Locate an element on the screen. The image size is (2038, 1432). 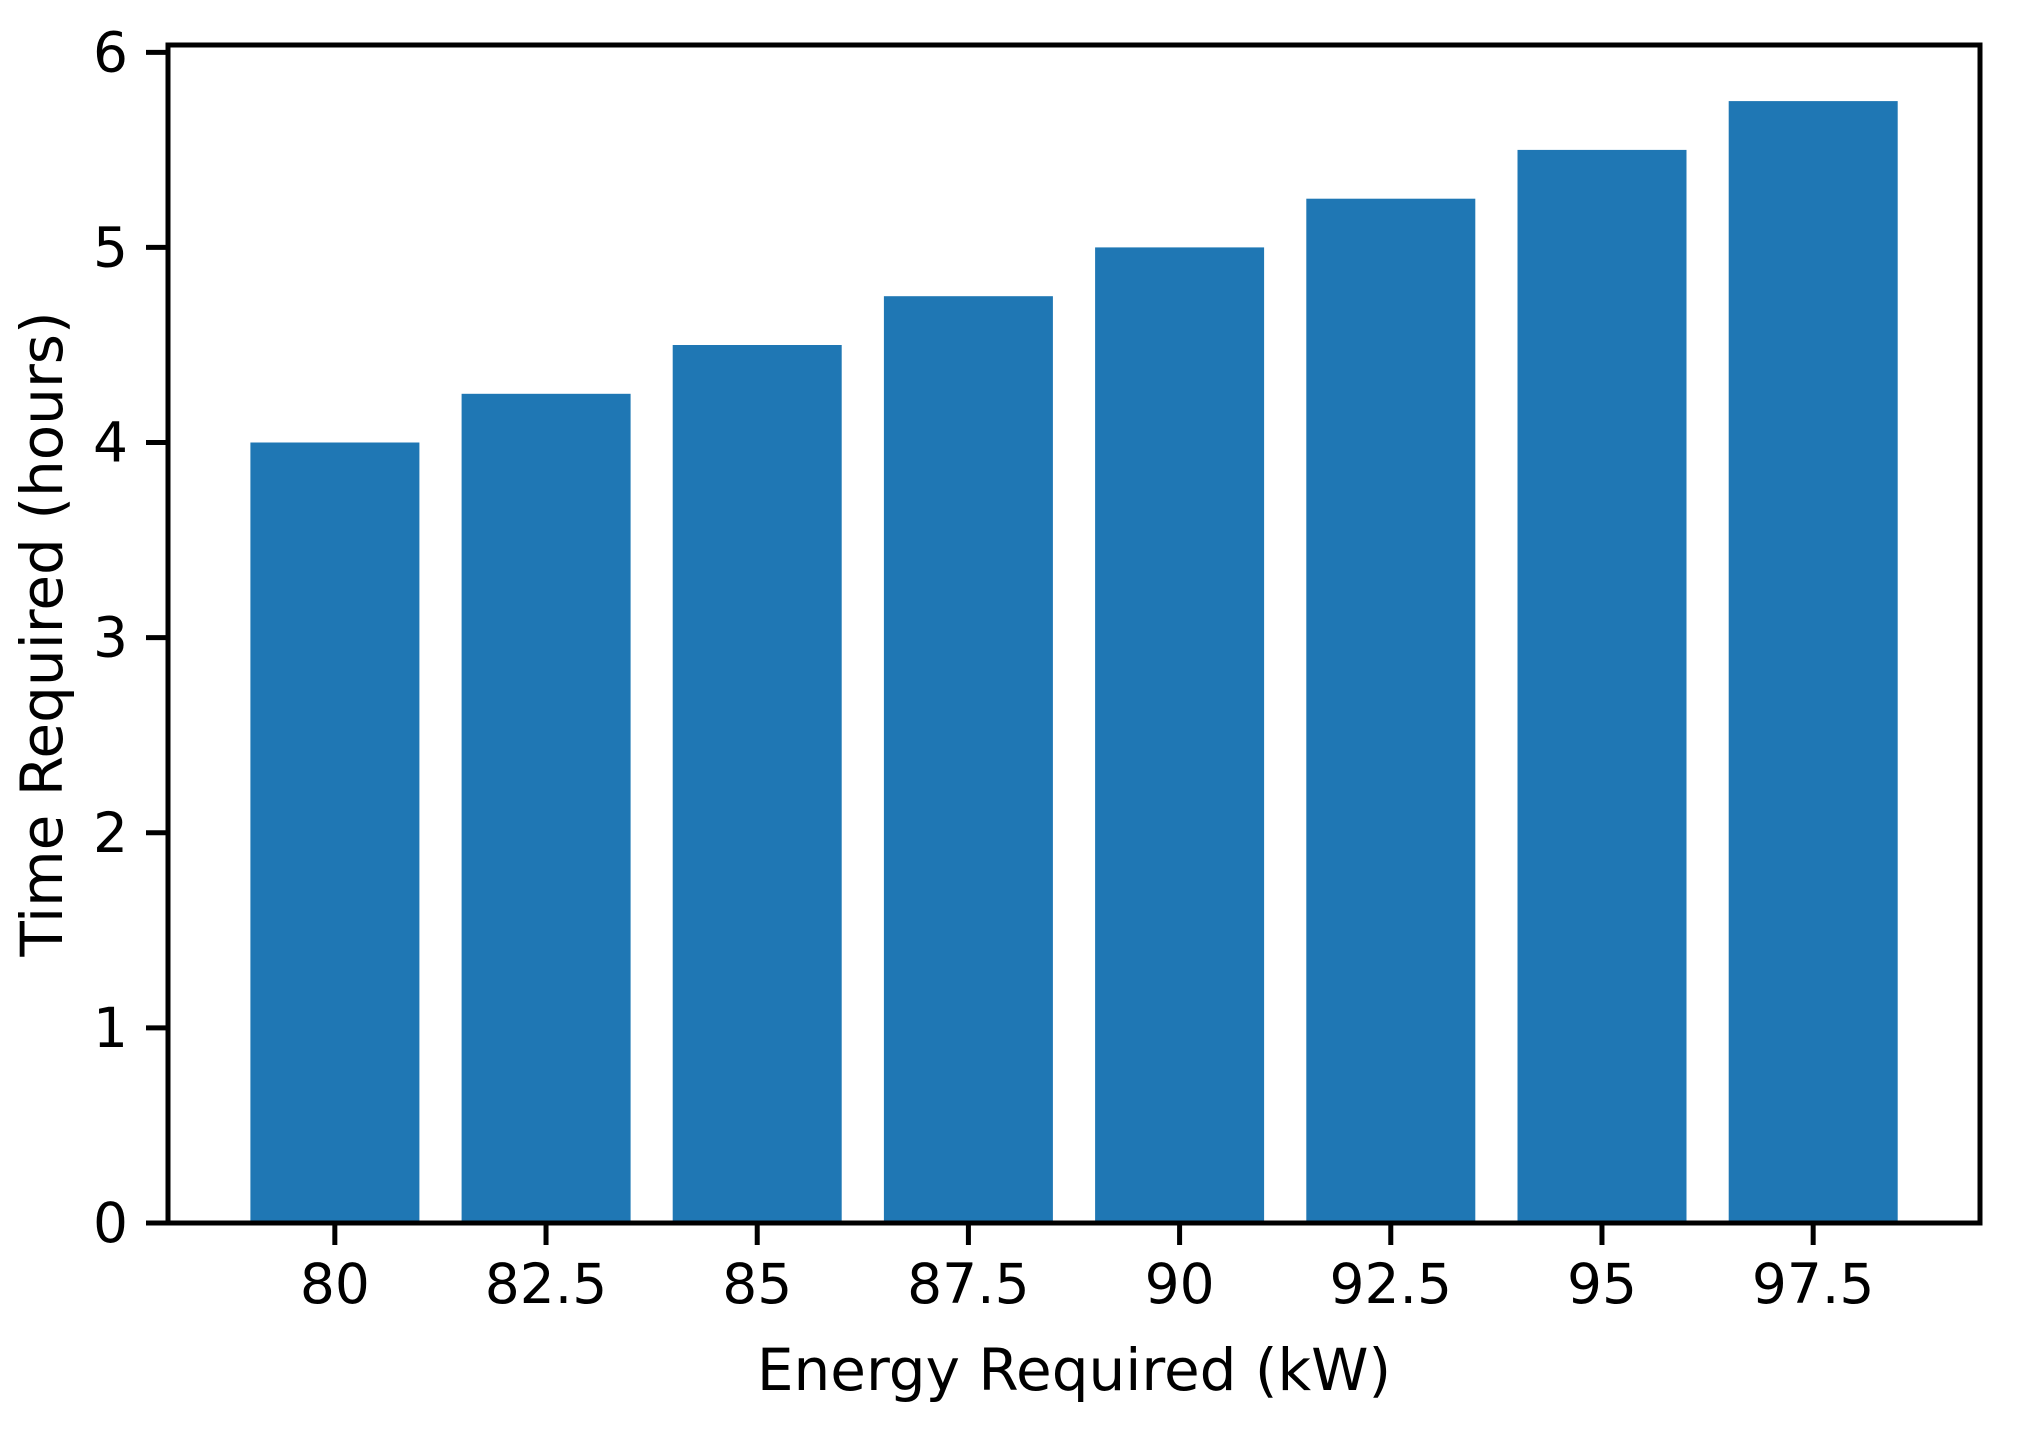
y-tick-label: 4 is located at coordinates (110, 443).